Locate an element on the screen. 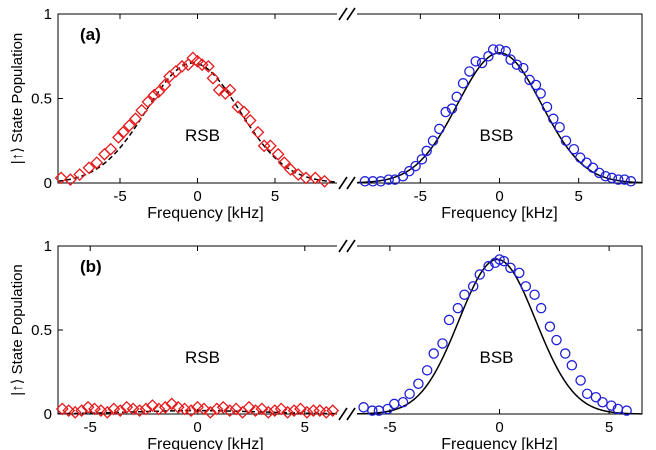 The height and width of the screenshot is (450, 656). y-tick-label: 0.5 is located at coordinates (41, 330).